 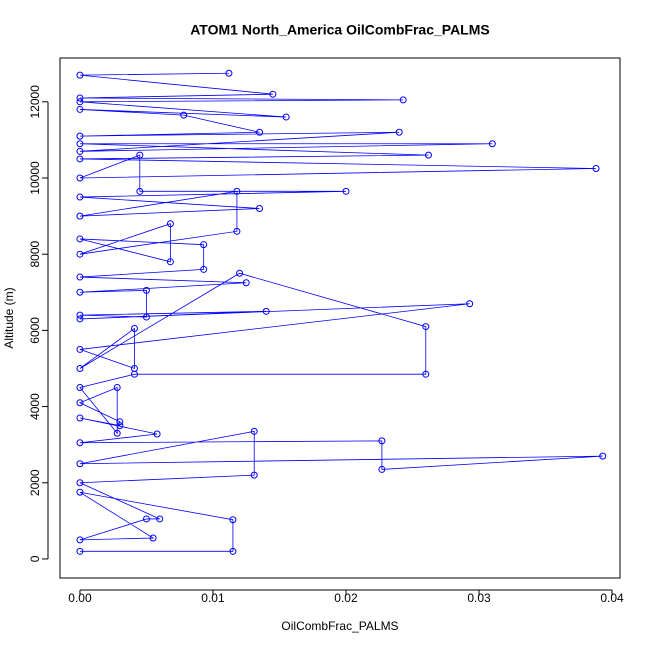 I want to click on x-tick-label: 0.04, so click(x=612, y=598).